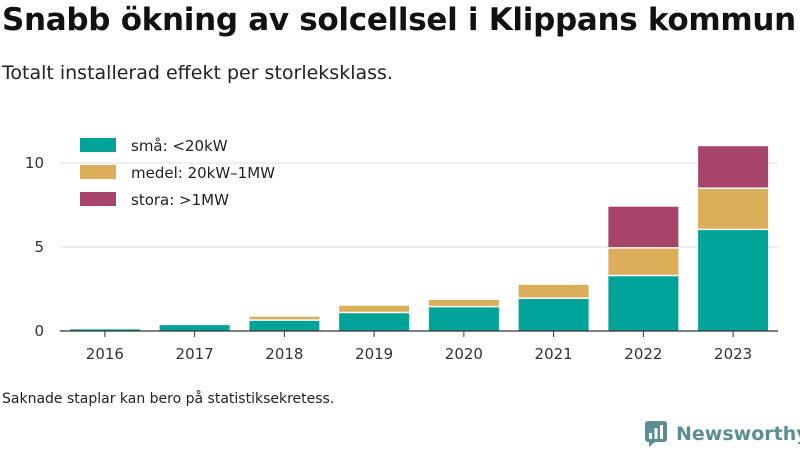 The width and height of the screenshot is (800, 450). What do you see at coordinates (733, 354) in the screenshot?
I see `x-tick-label: 2023` at bounding box center [733, 354].